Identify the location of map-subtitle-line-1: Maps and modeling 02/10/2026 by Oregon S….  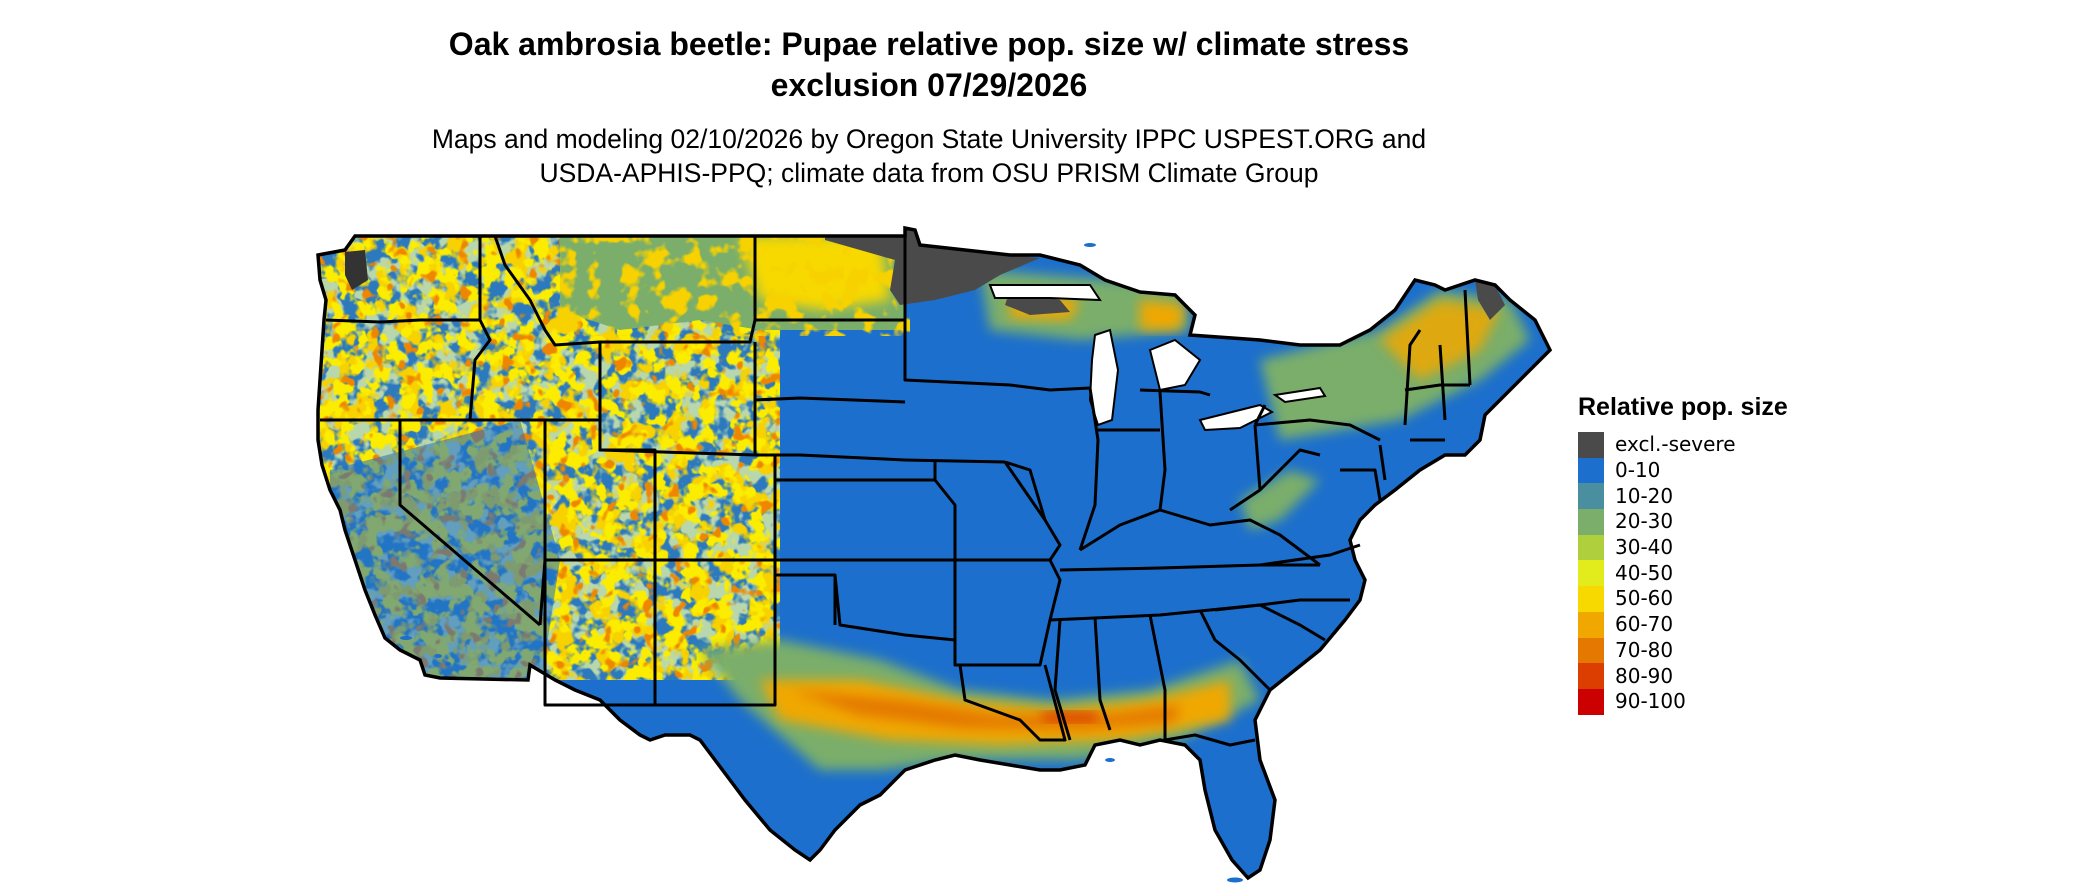
(929, 139).